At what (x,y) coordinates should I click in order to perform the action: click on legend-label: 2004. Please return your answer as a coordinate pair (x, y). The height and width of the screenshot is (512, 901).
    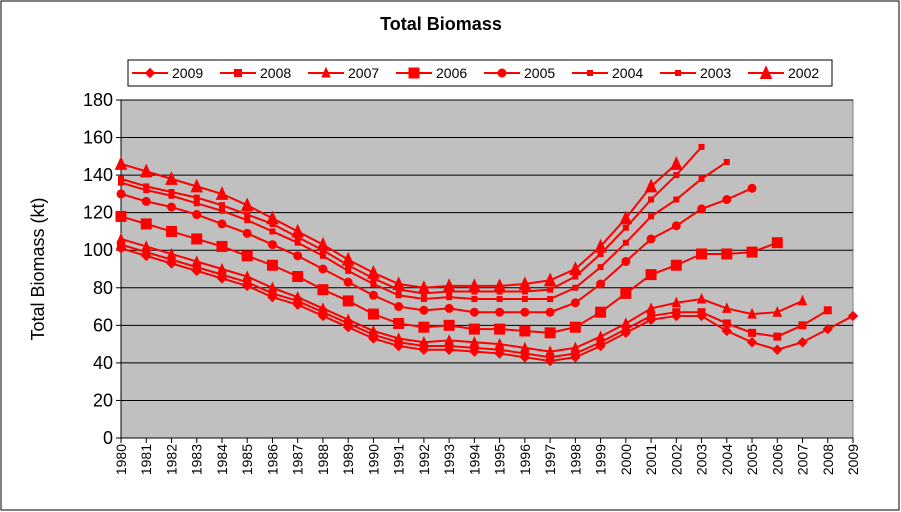
    Looking at the image, I should click on (627, 73).